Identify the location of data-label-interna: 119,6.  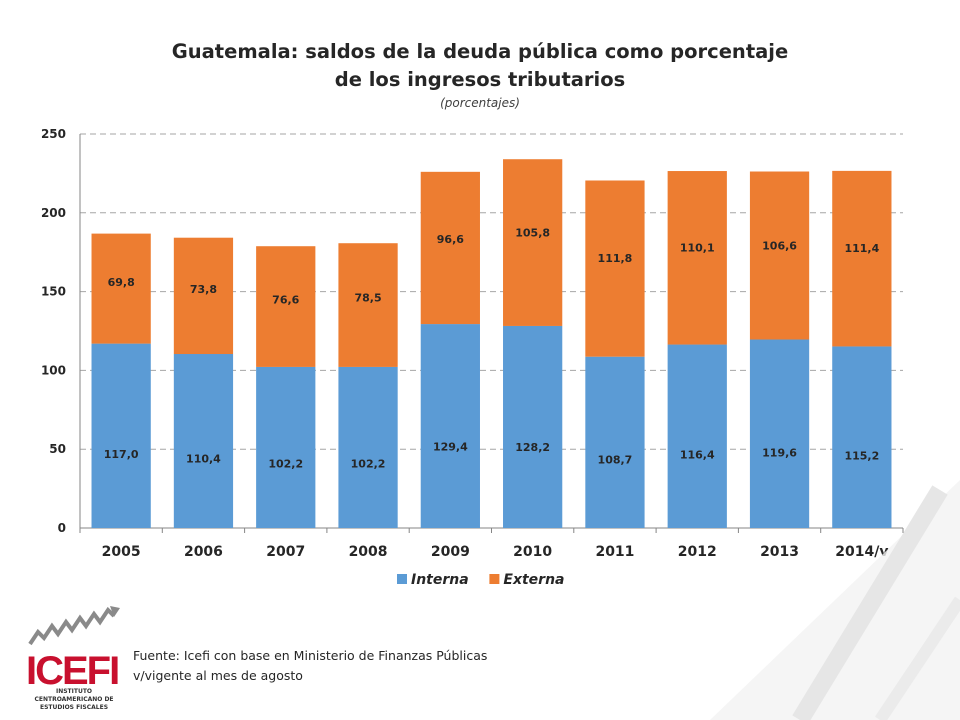
(779, 453).